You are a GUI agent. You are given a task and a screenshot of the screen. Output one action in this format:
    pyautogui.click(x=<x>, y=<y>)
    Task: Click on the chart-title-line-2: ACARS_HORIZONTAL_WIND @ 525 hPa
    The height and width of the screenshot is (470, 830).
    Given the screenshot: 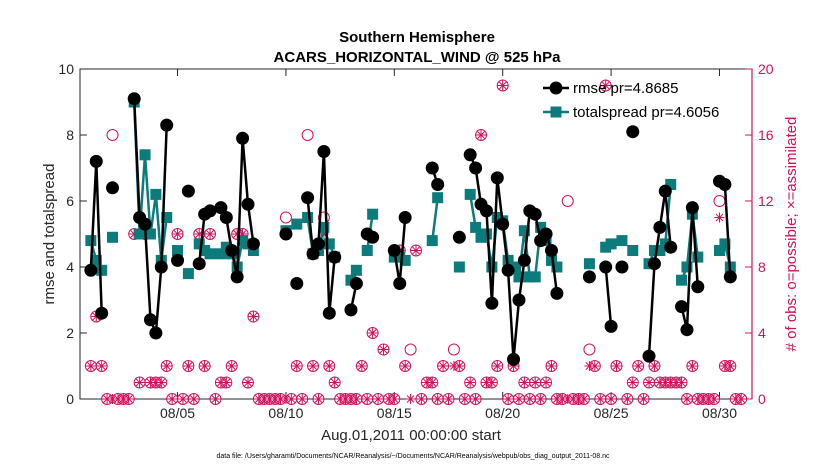 What is the action you would take?
    pyautogui.click(x=418, y=57)
    